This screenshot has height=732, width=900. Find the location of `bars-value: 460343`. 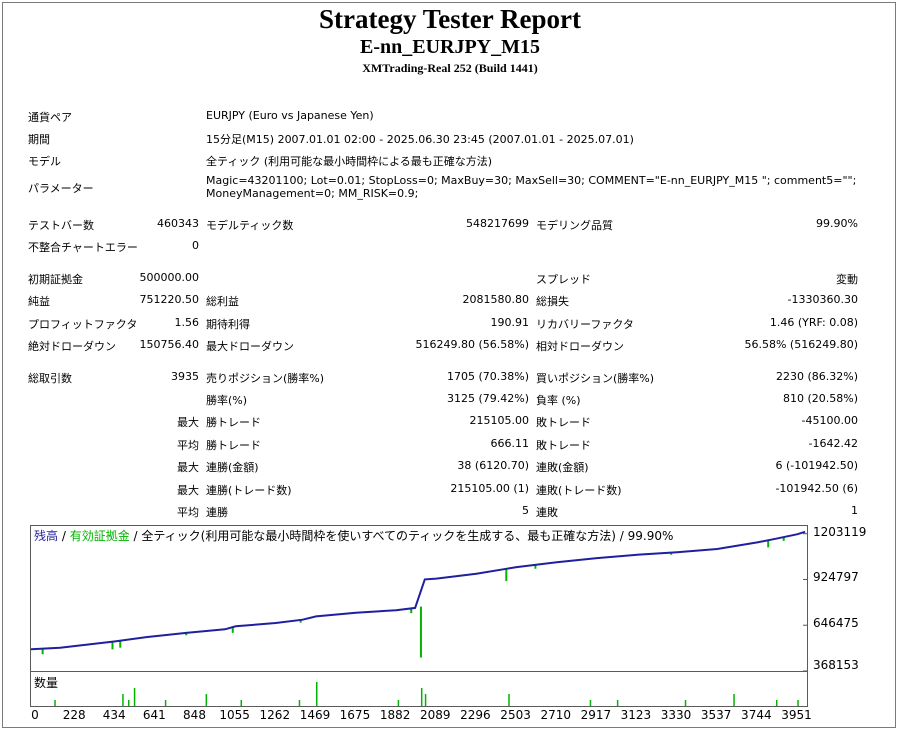

bars-value: 460343 is located at coordinates (178, 223).